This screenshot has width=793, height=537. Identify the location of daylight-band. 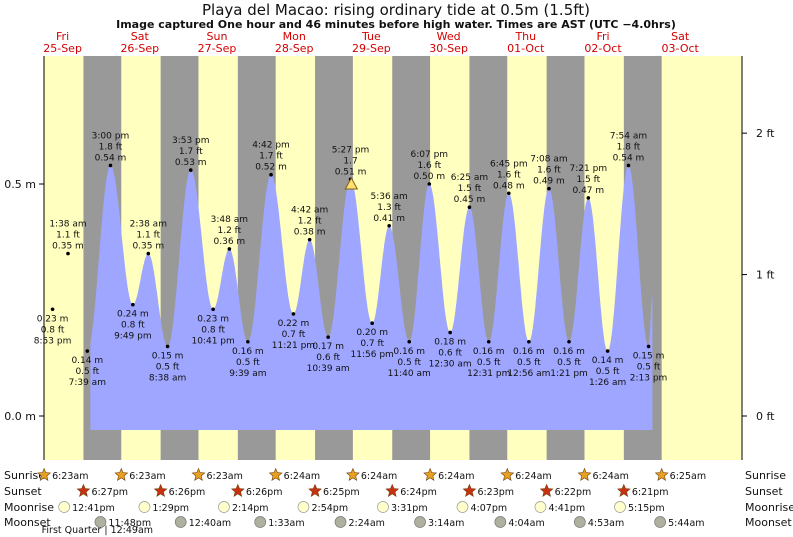
(701, 258).